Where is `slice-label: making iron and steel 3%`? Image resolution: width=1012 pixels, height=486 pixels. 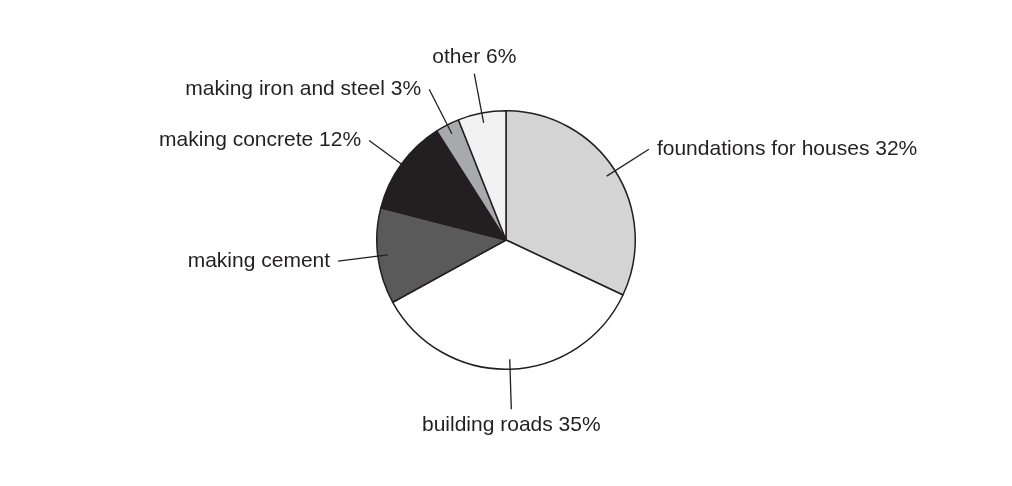 slice-label: making iron and steel 3% is located at coordinates (303, 87).